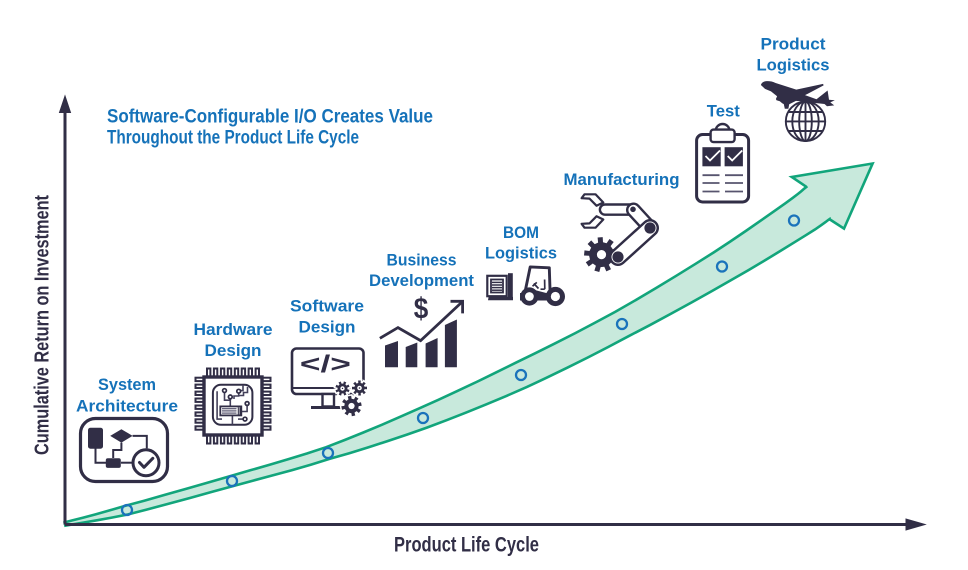 This screenshot has width=968, height=570. I want to click on svg-text:Software-Configurable I/O Crea: Software-Configurable I/O Creates Value, so click(270, 117).